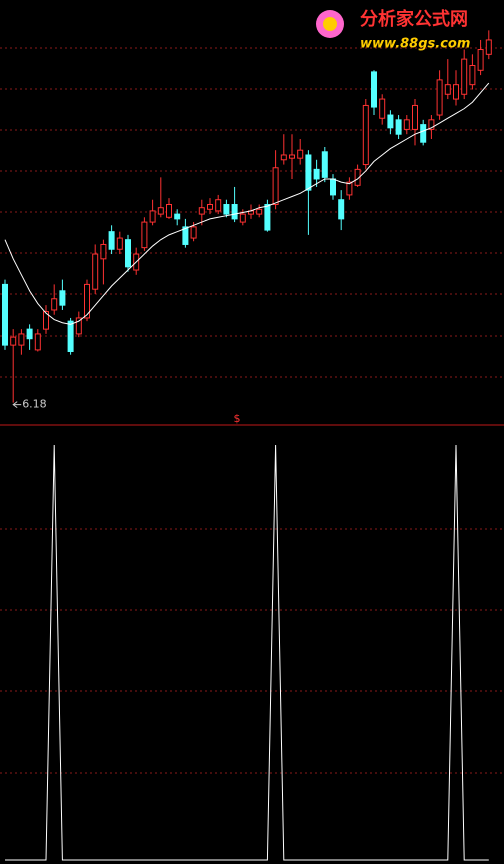 The image size is (504, 864). Describe the element at coordinates (415, 44) in the screenshot. I see `logo-url: www.88gs.com` at that location.